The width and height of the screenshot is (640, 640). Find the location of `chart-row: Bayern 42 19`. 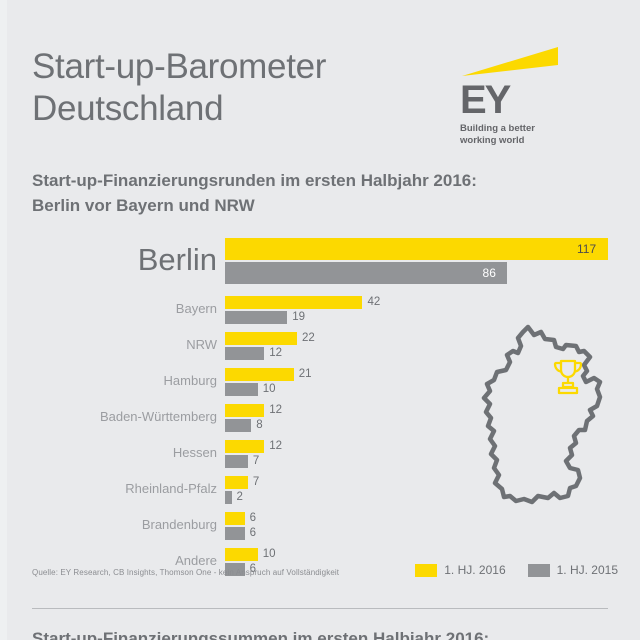

chart-row: Bayern 42 19 is located at coordinates (320, 310).